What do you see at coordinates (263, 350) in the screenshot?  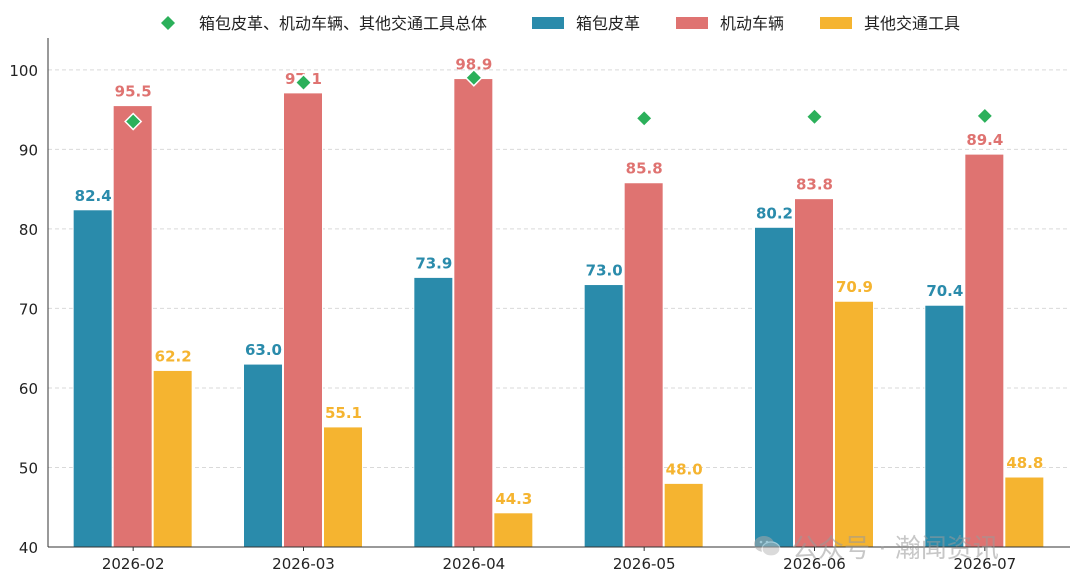 I see `data-label: 63.0` at bounding box center [263, 350].